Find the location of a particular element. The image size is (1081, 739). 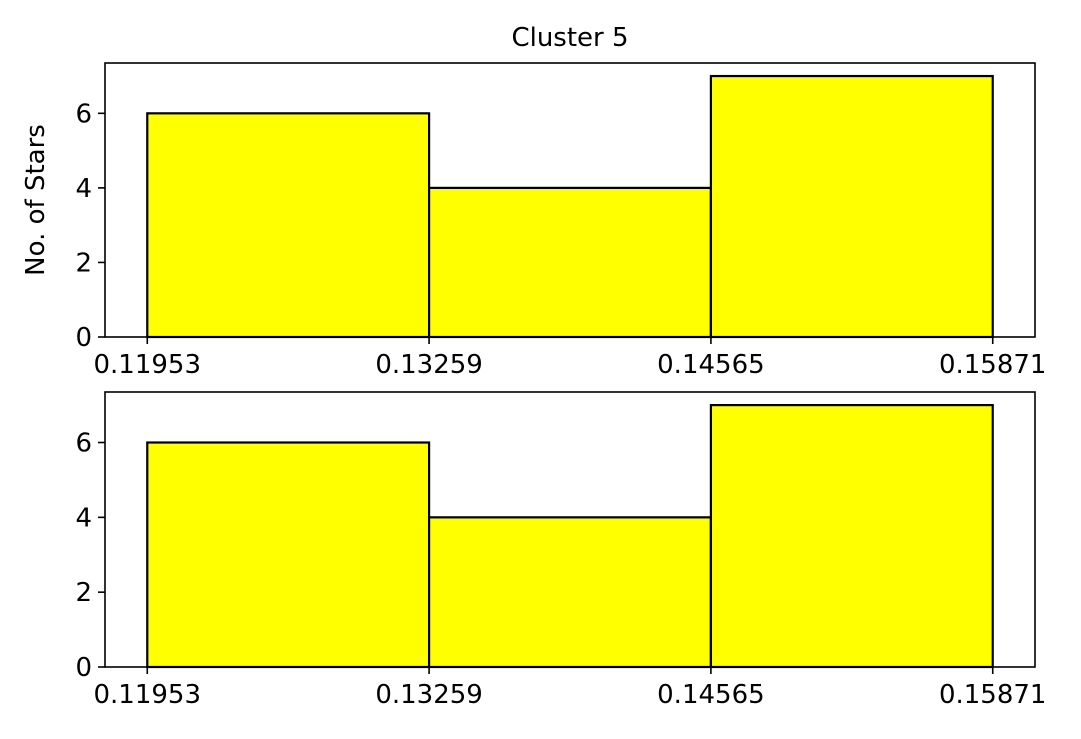

chart-title: Cluster 5 is located at coordinates (569, 38).